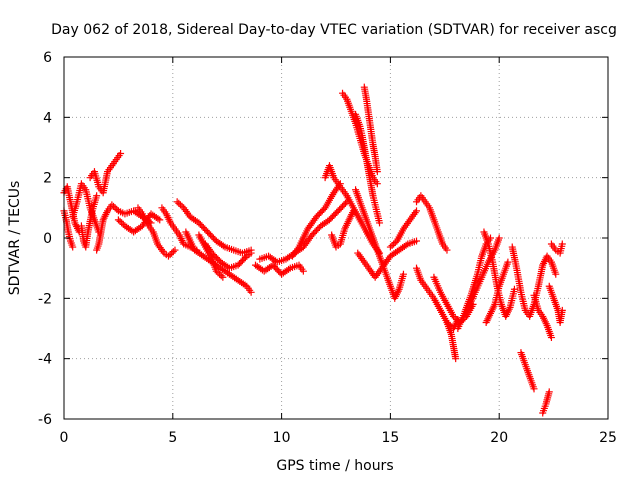 Image resolution: width=640 pixels, height=480 pixels. I want to click on y-tick-label: 0, so click(47, 239).